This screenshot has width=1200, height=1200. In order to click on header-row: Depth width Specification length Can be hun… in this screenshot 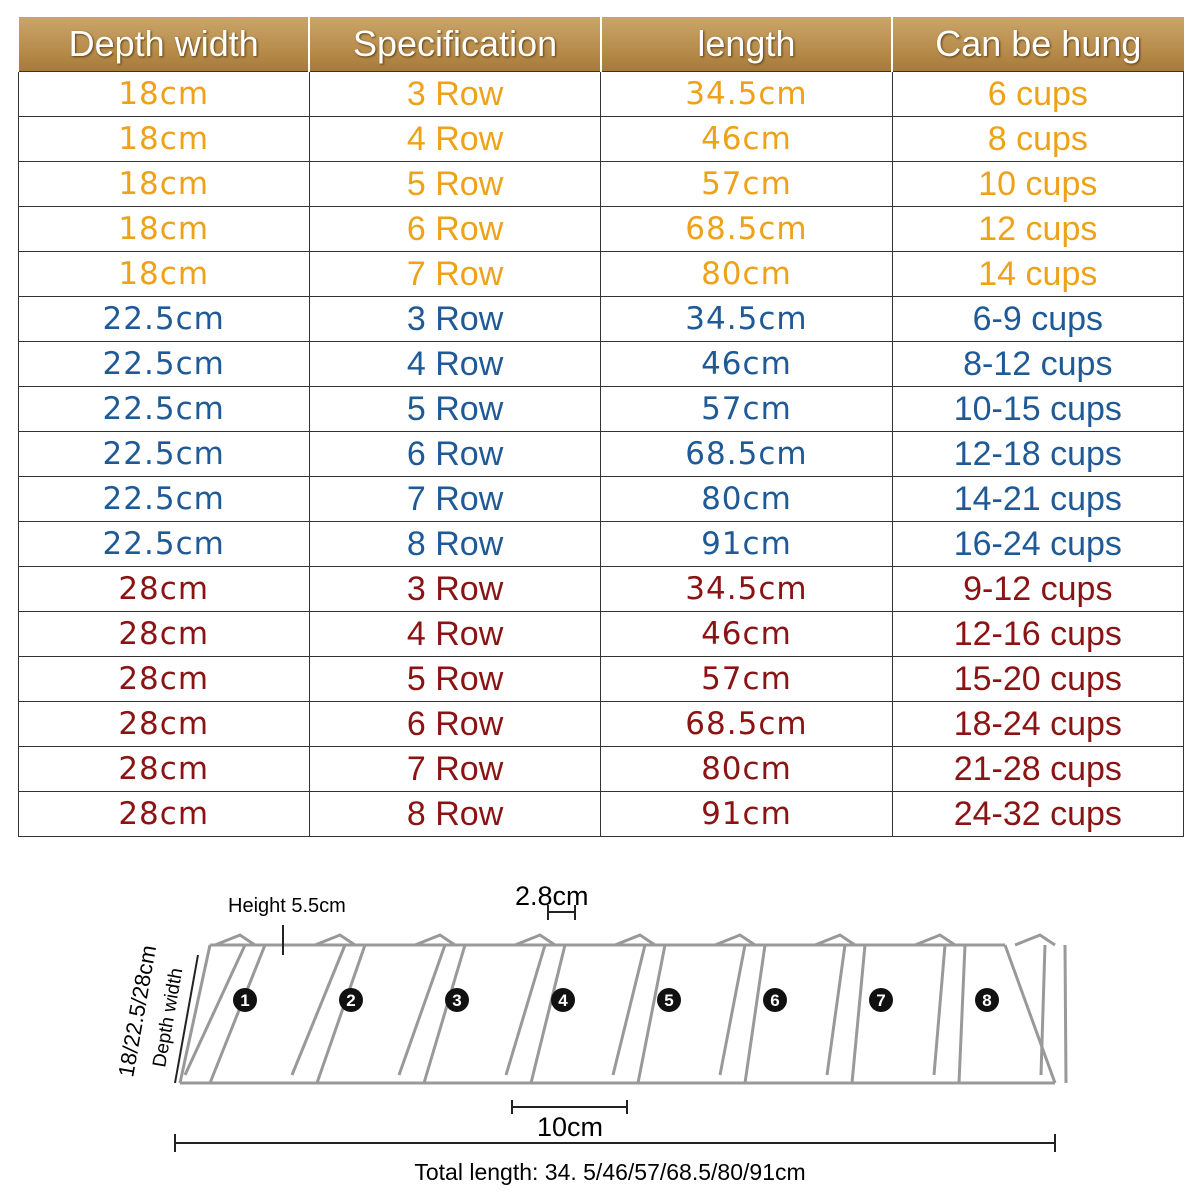, I will do `click(600, 44)`.